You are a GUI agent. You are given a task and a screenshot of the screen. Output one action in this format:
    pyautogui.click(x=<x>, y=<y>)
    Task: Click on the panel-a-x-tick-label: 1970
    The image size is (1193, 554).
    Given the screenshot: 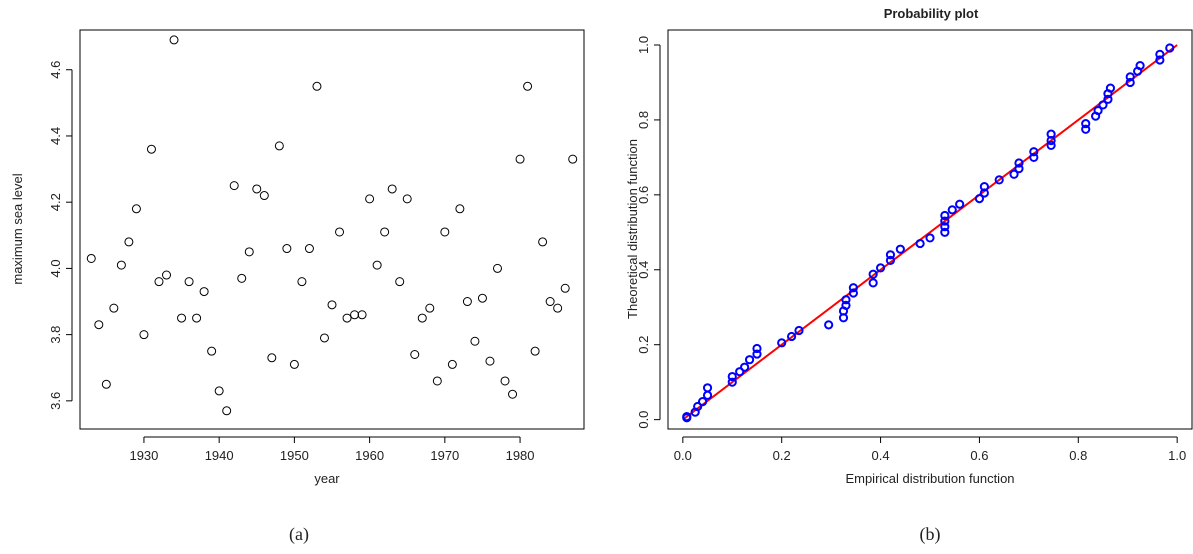 What is the action you would take?
    pyautogui.click(x=444, y=455)
    